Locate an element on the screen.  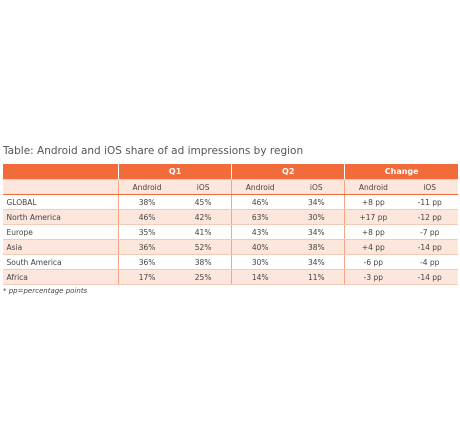
table-row: Europe 35% 41% 43% 34% +8 pp -7 pp is located at coordinates (230, 232).